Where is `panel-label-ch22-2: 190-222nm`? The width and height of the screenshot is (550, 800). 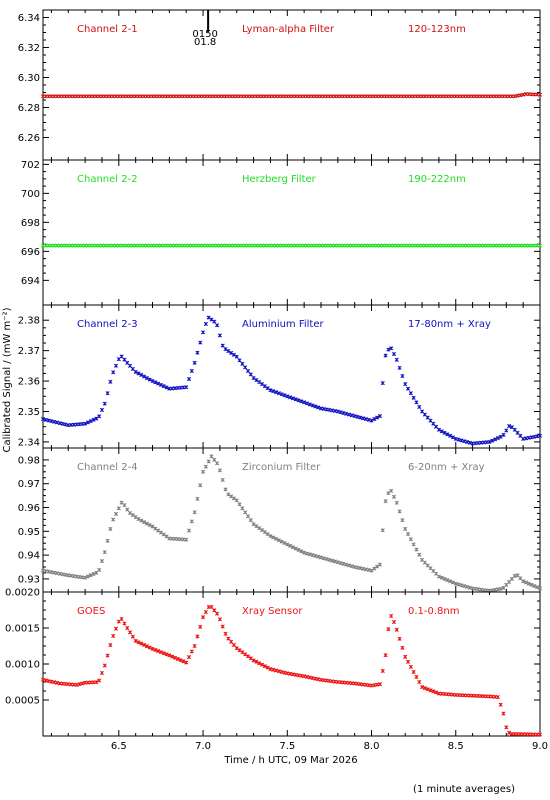 panel-label-ch22-2: 190-222nm is located at coordinates (437, 179).